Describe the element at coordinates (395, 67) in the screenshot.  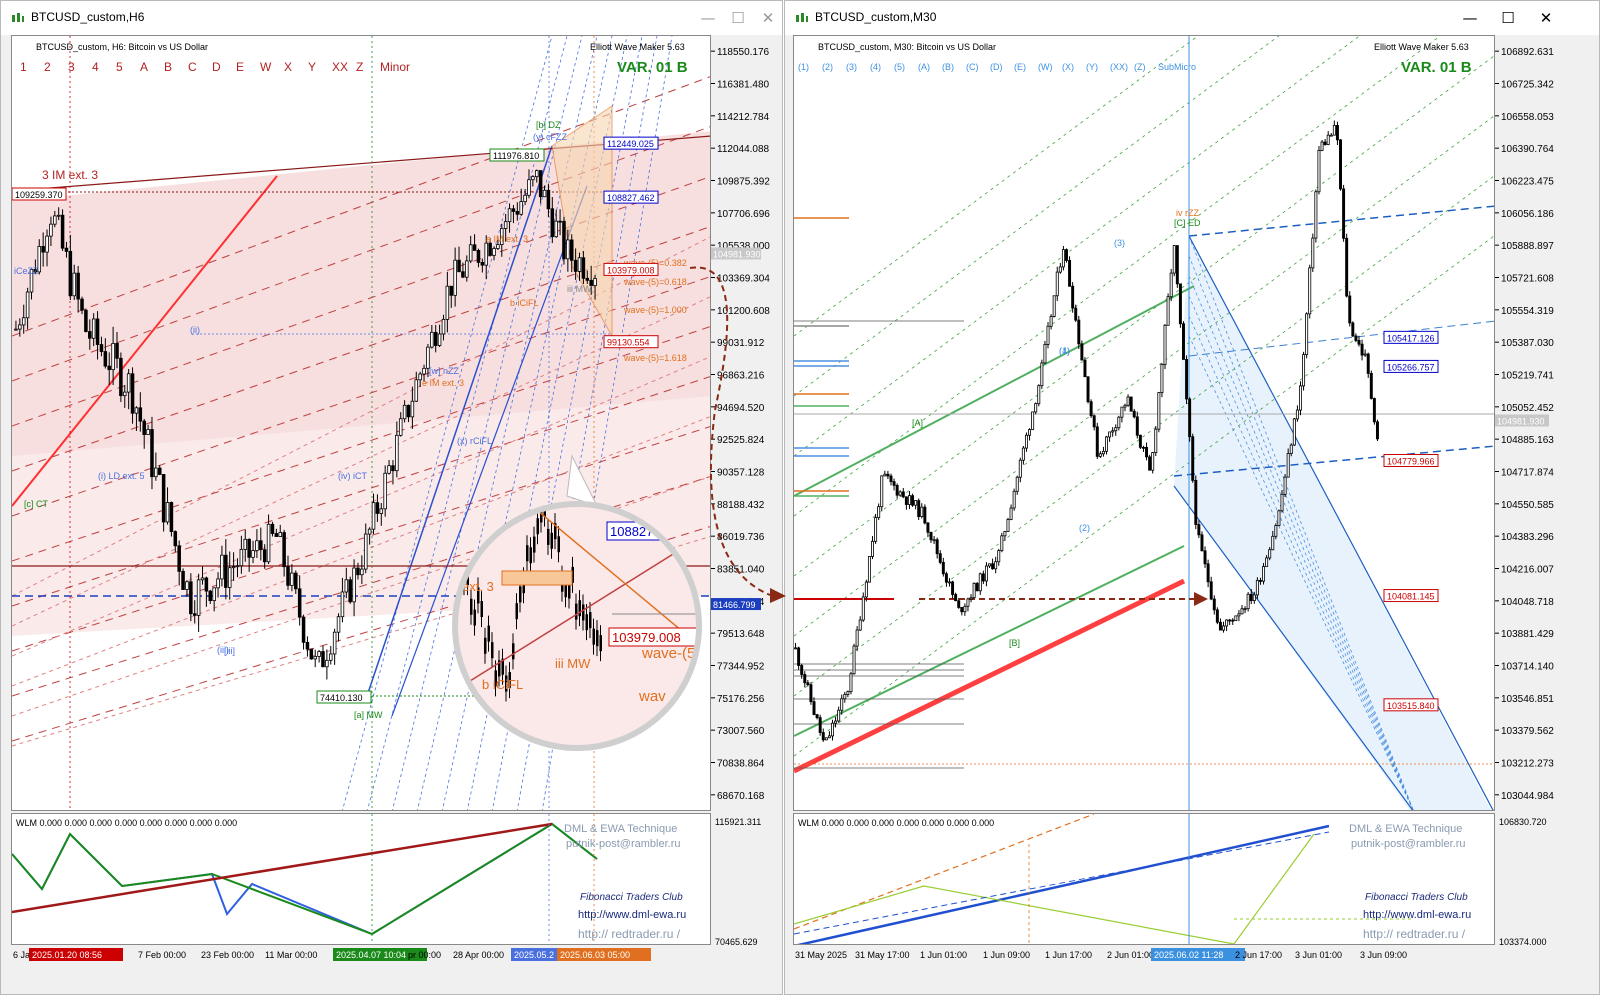
I see `wave-level-15: Minor` at that location.